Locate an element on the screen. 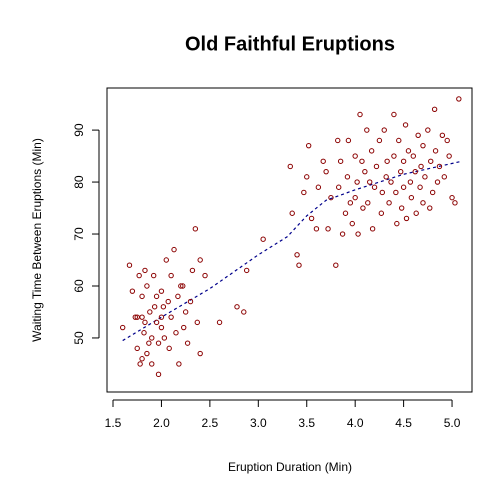 This screenshot has width=504, height=501. x-tick-label: 3.5 is located at coordinates (306, 423).